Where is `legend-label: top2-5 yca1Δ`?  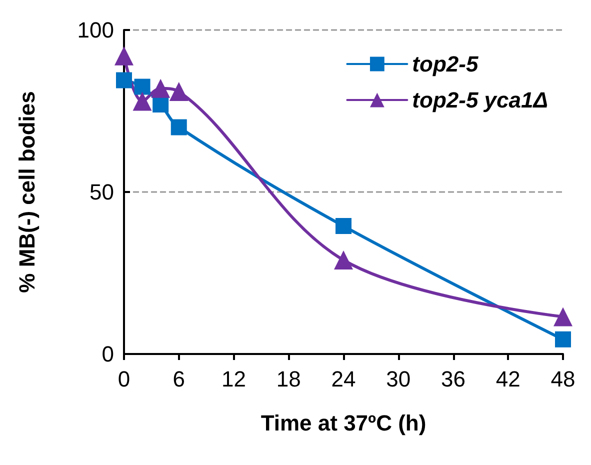
legend-label: top2-5 yca1Δ is located at coordinates (480, 100).